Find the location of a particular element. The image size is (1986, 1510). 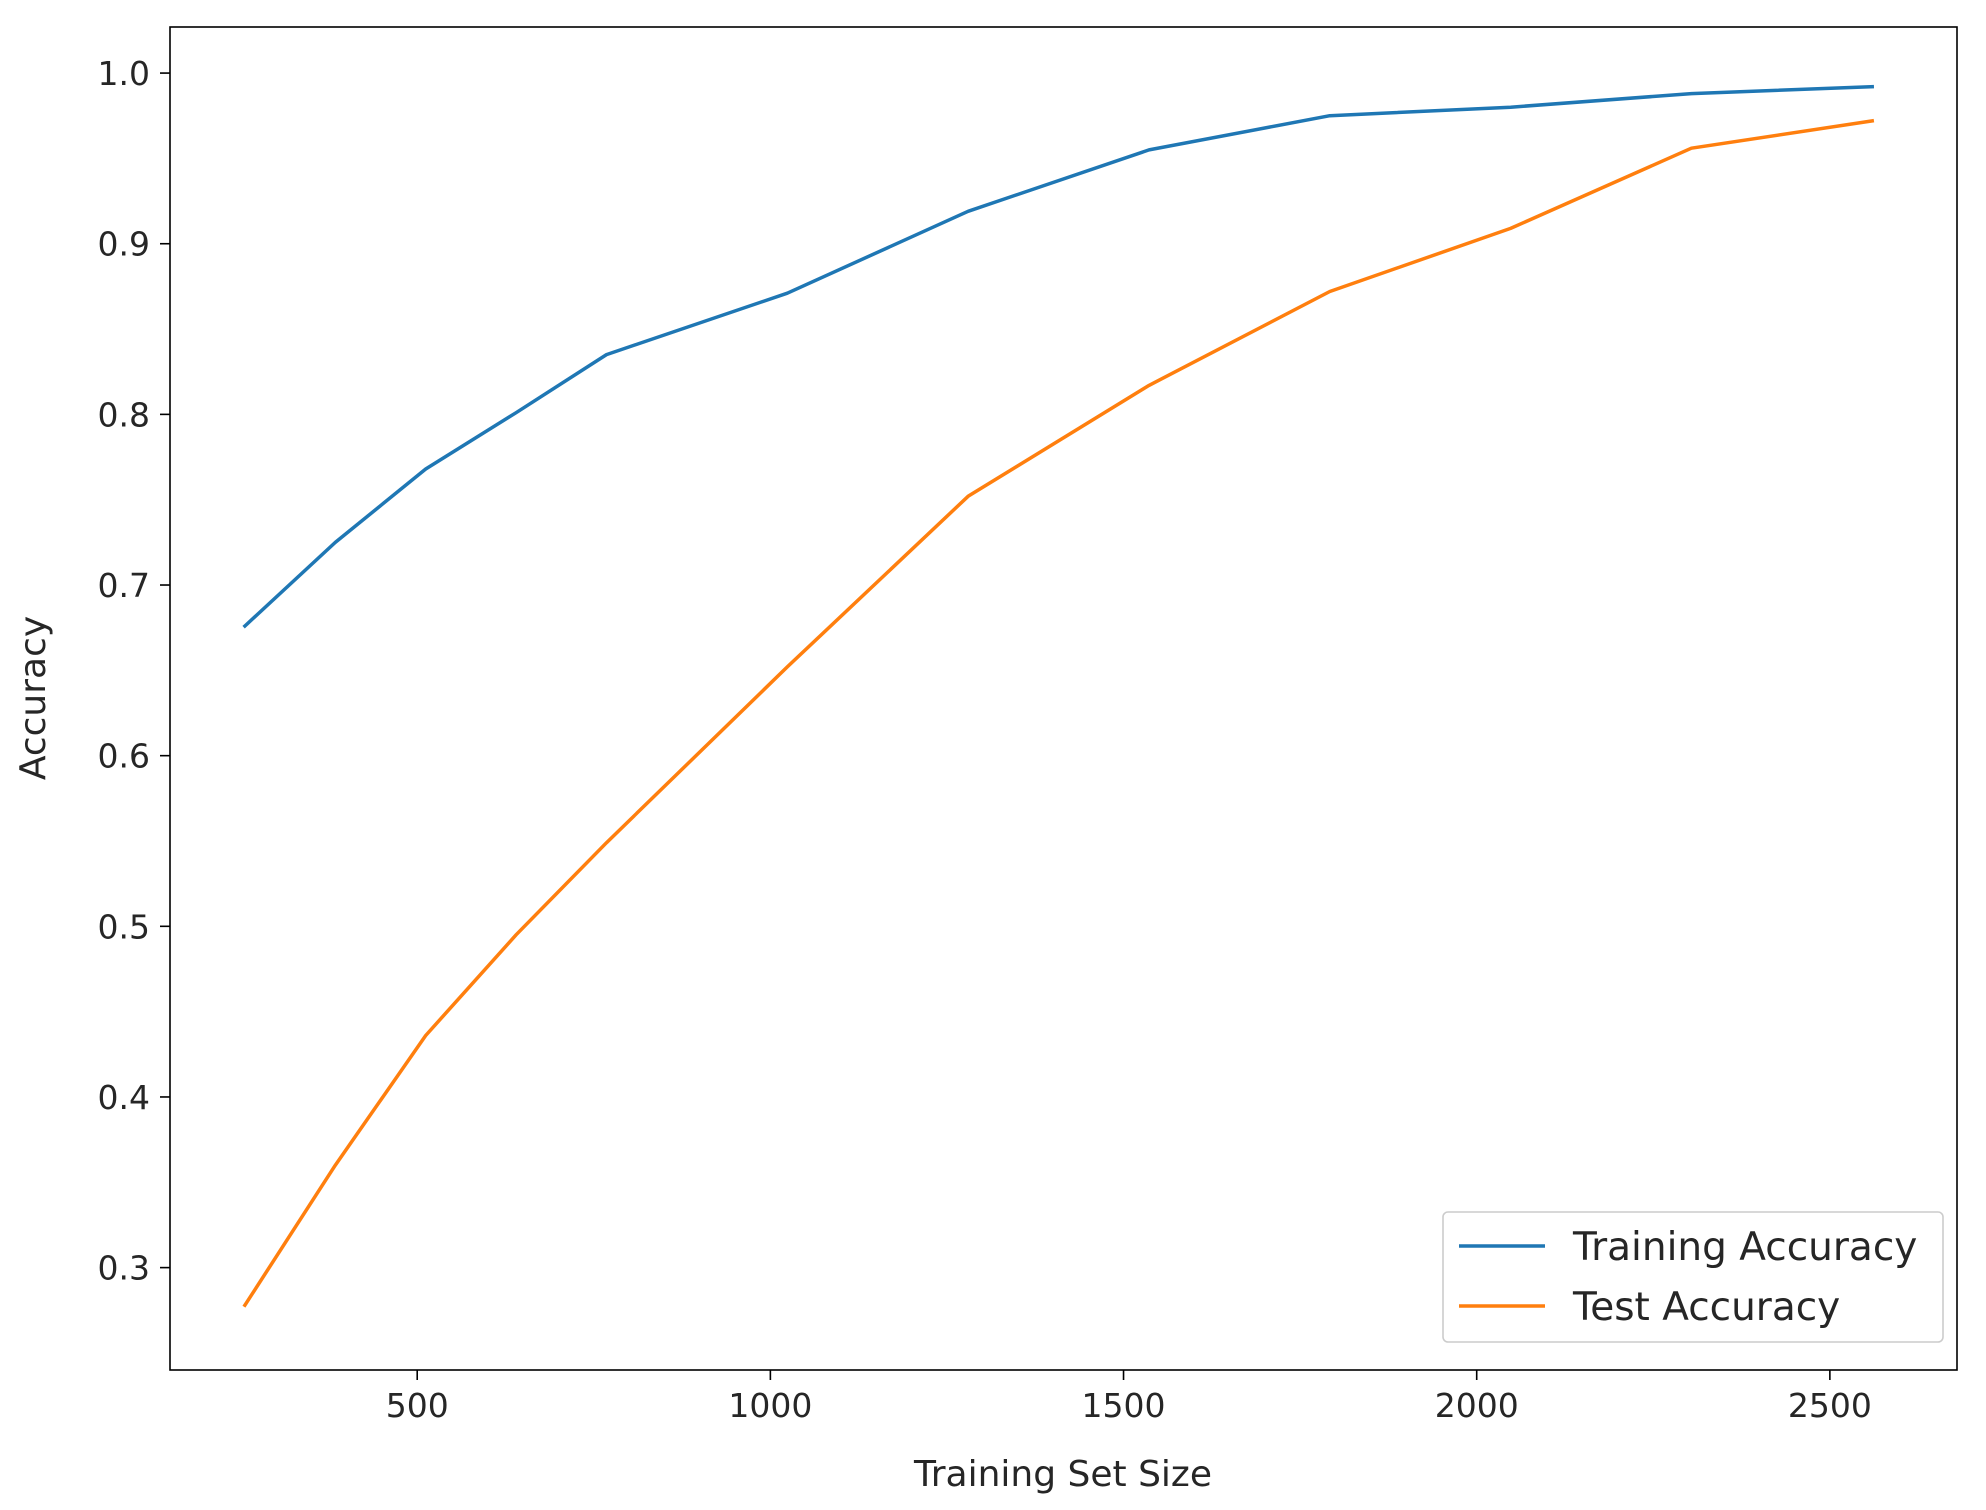

x-tick-label: 2000 is located at coordinates (1477, 1405).